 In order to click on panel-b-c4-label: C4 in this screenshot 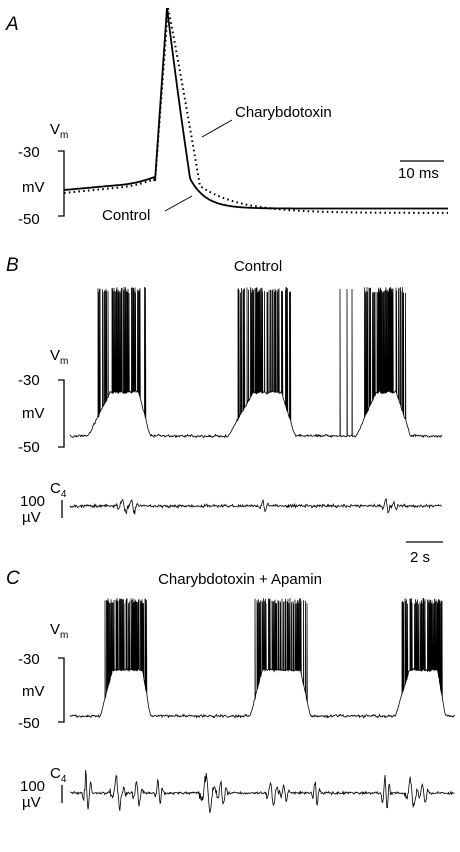, I will do `click(58, 490)`.